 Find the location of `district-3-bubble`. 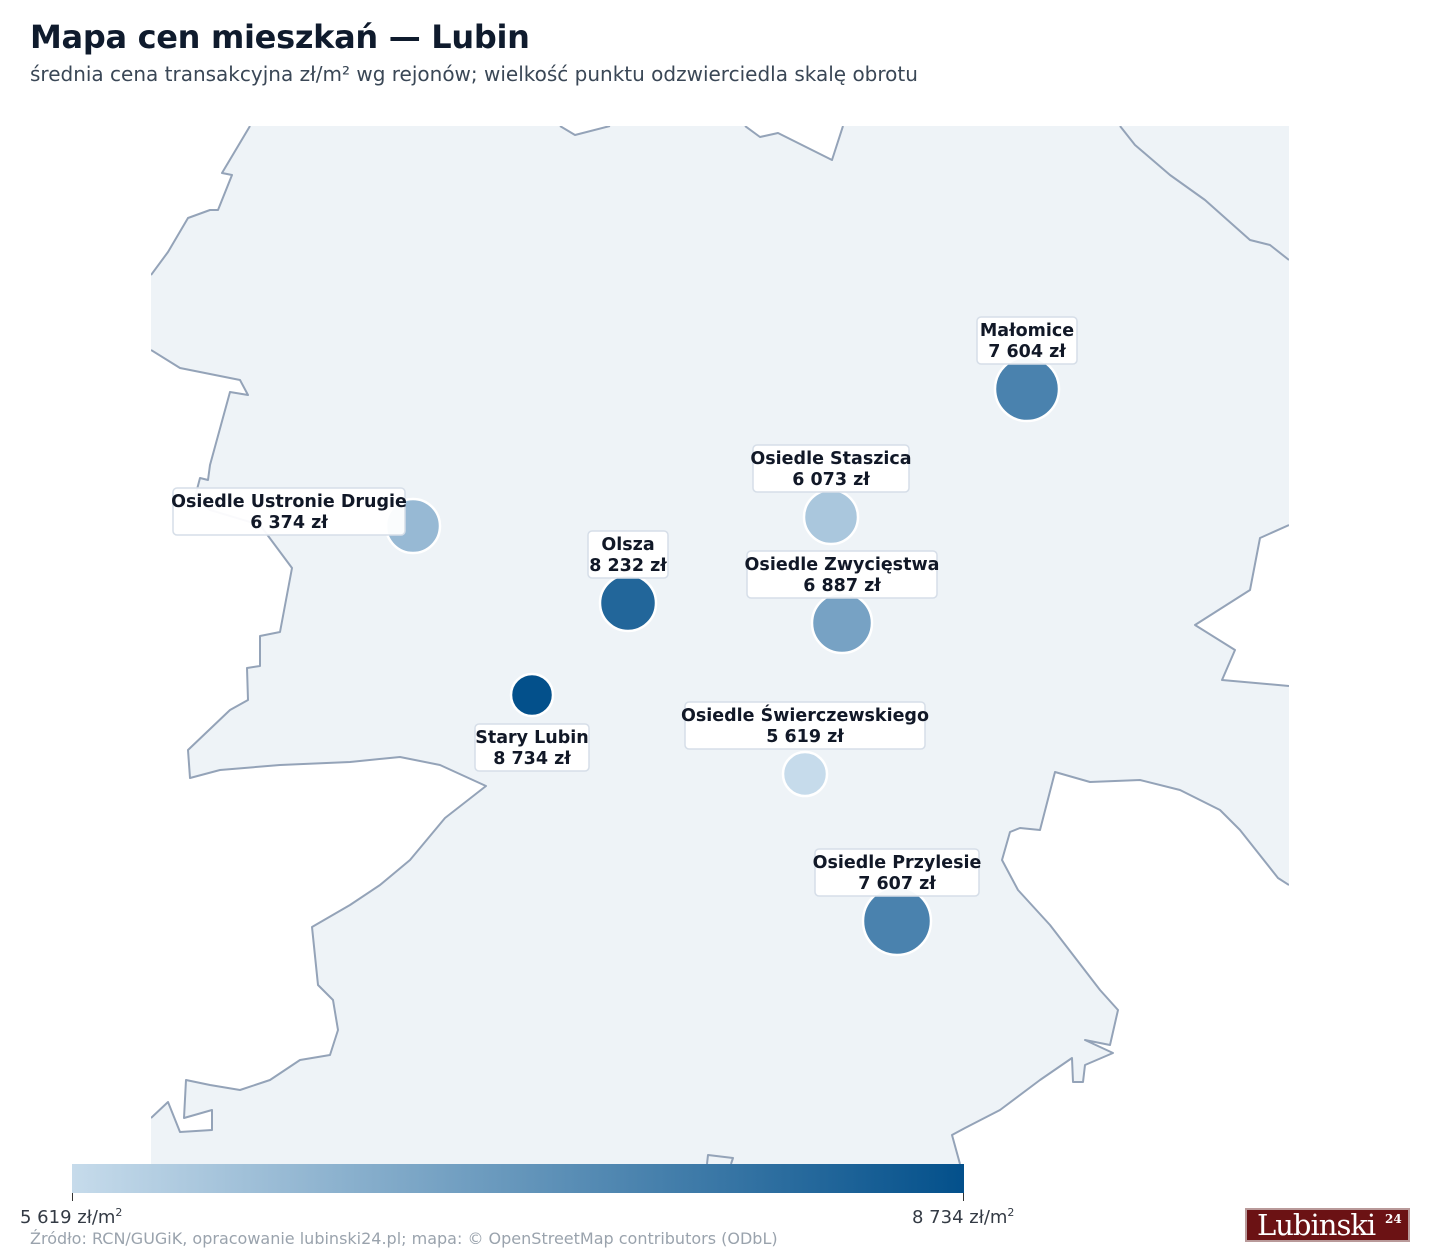

district-3-bubble is located at coordinates (628, 603).